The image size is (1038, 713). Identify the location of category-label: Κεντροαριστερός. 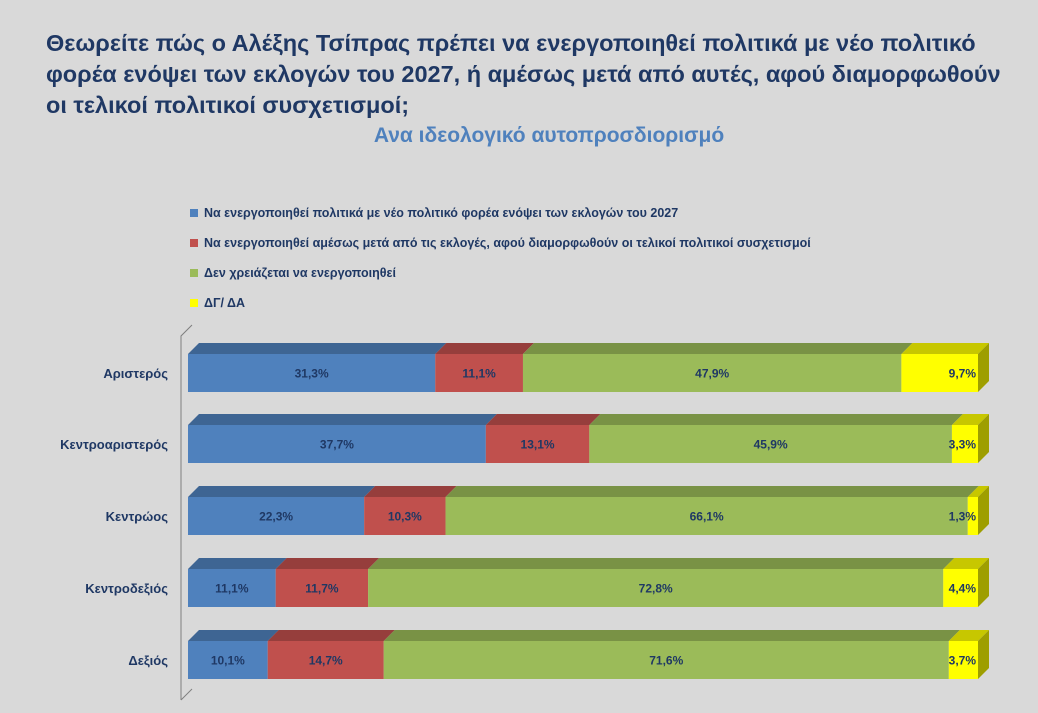
(114, 444).